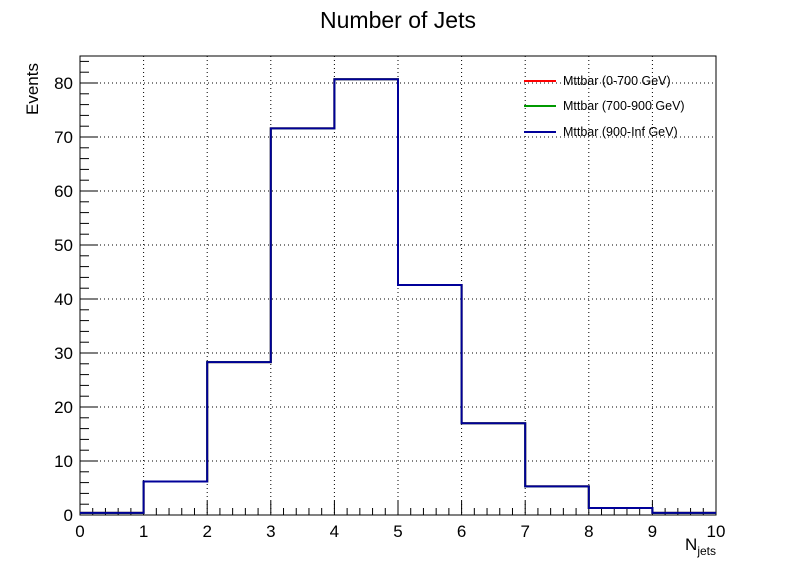  What do you see at coordinates (79, 531) in the screenshot?
I see `x-tick-label: 0` at bounding box center [79, 531].